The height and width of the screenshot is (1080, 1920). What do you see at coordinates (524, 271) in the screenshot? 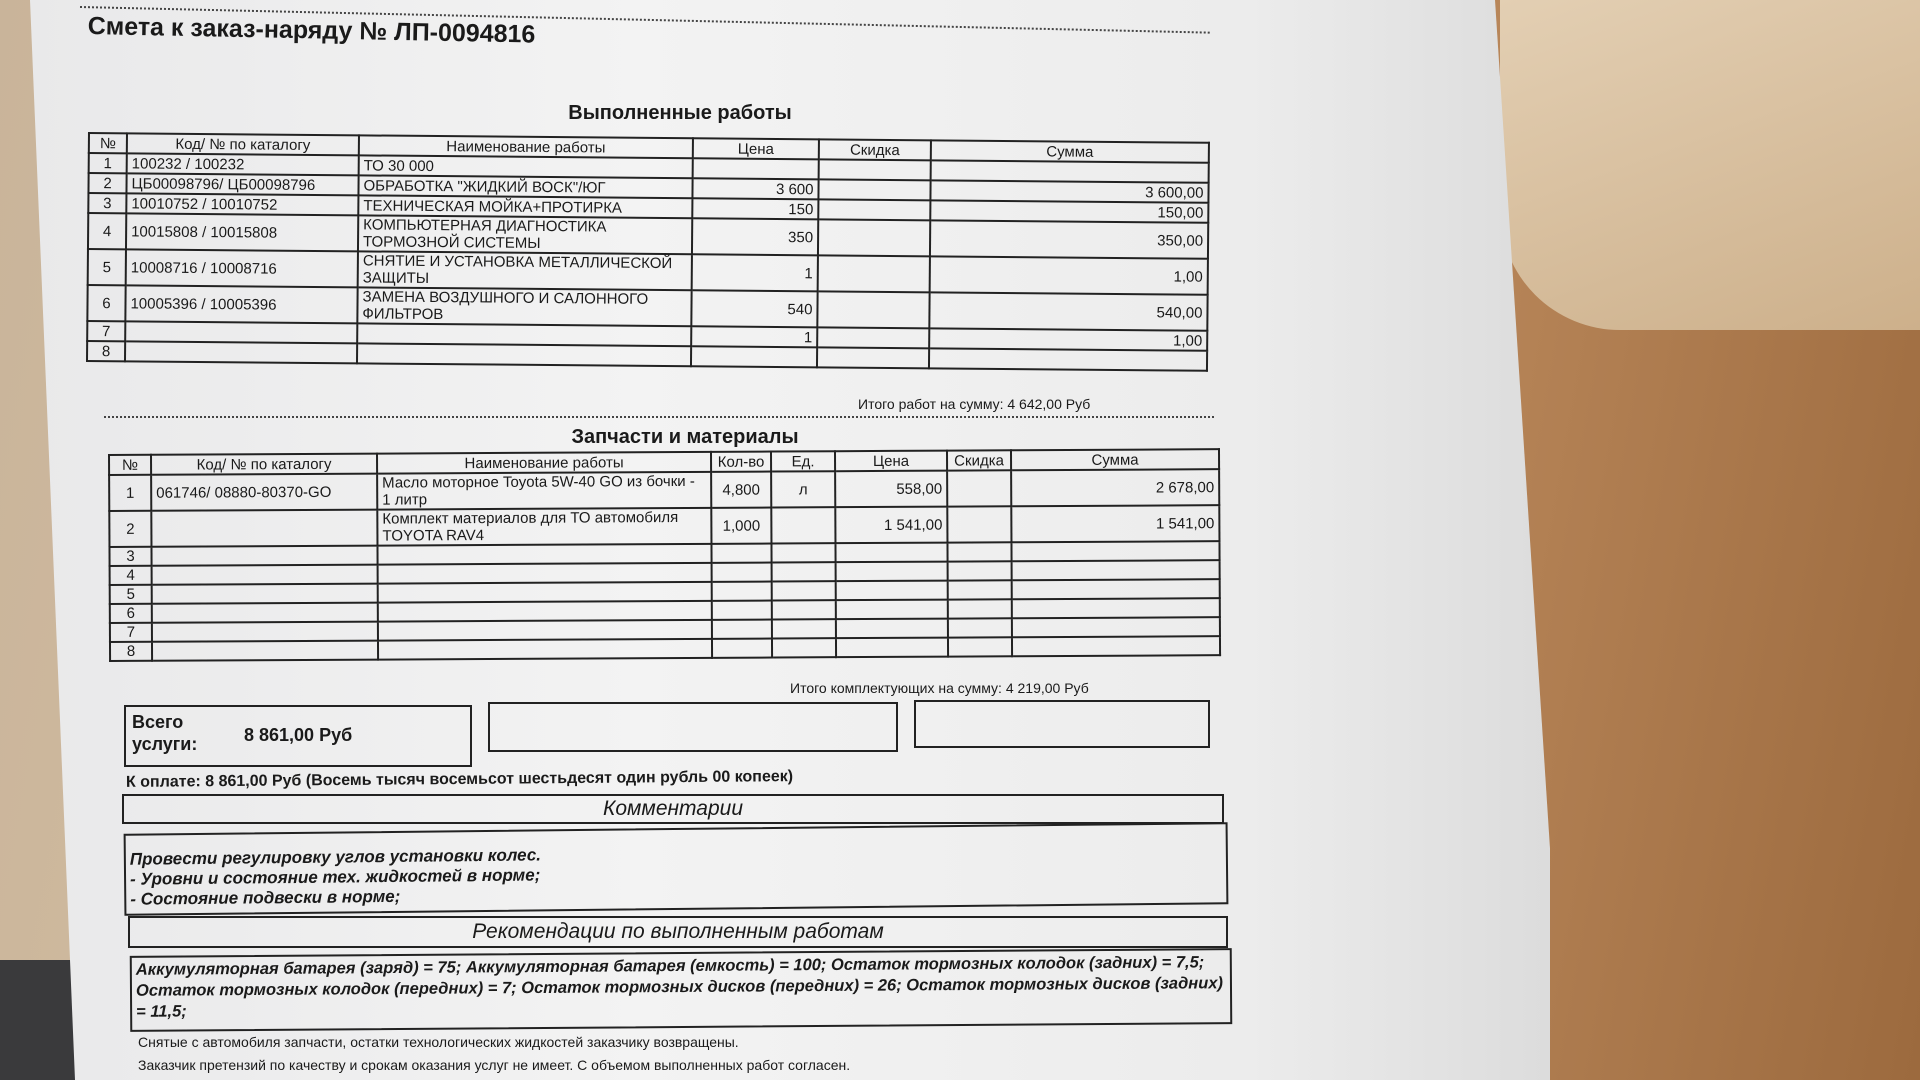
I see `table-cell: СНЯТИЕ И УСТАНОВКА МЕТАЛЛИЧЕСКОЙ ЗАЩИТЫ` at bounding box center [524, 271].